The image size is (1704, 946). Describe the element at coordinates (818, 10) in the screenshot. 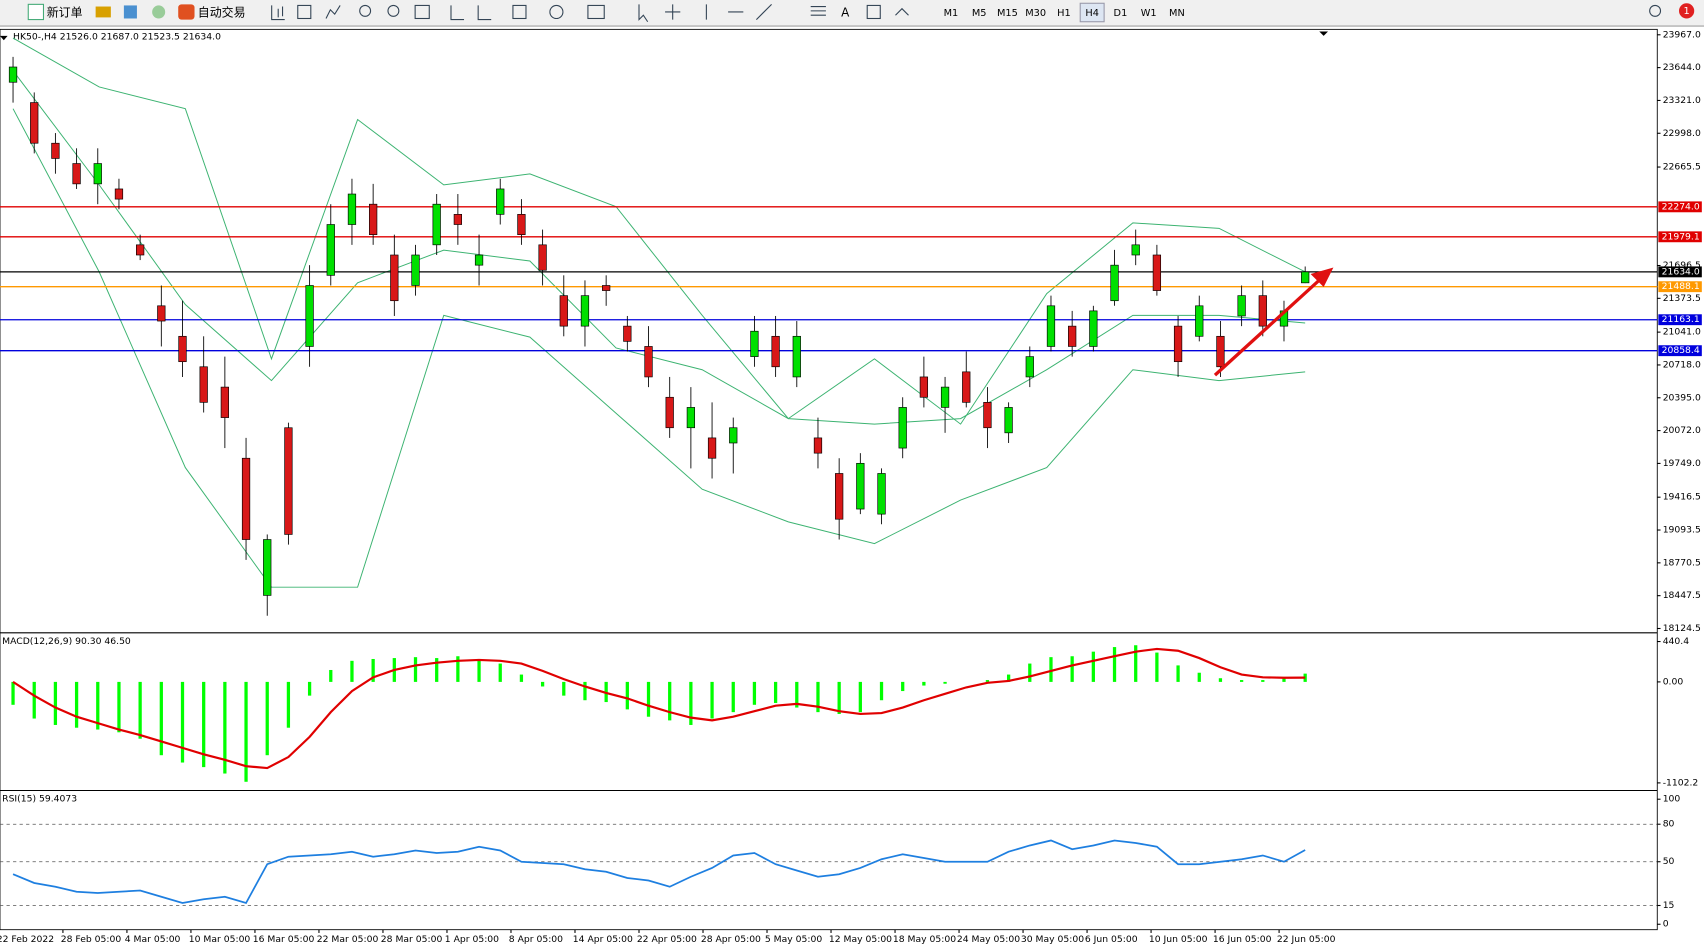

I see `fibo-icon` at that location.